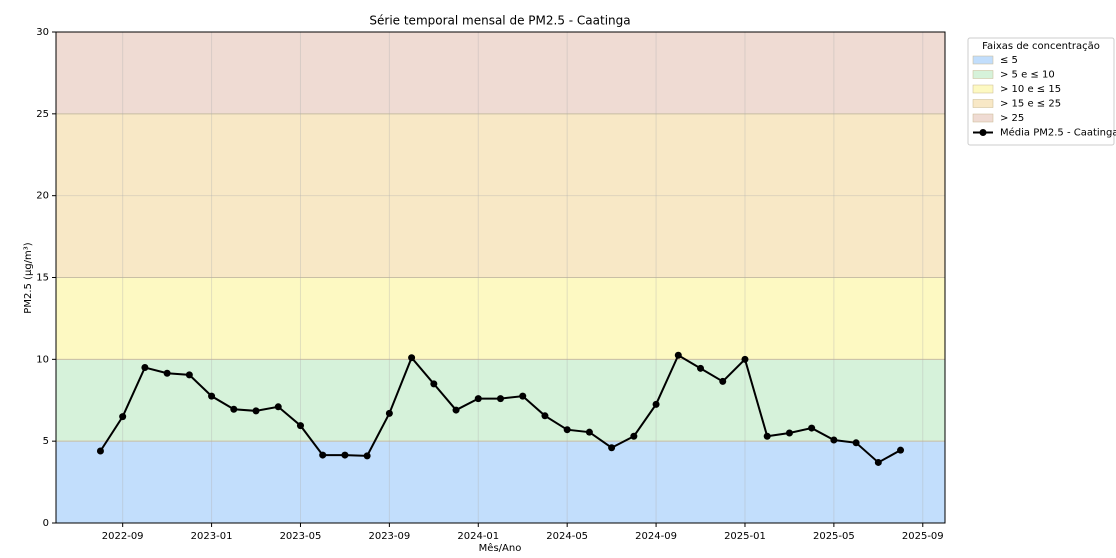 The image size is (1116, 558). I want to click on x-tick-label: 2025-05, so click(834, 536).